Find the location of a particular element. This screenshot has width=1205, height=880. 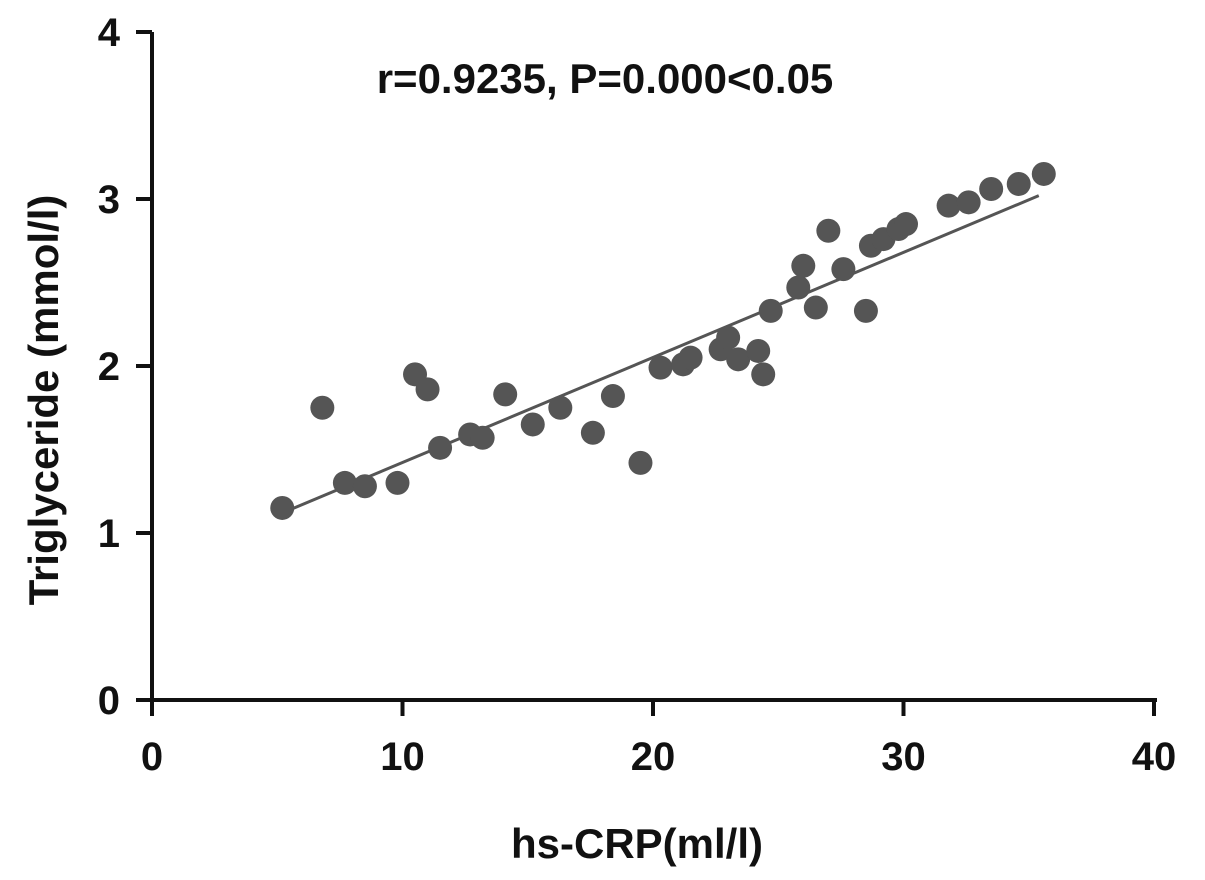

x-tick-label: 30 is located at coordinates (903, 757).